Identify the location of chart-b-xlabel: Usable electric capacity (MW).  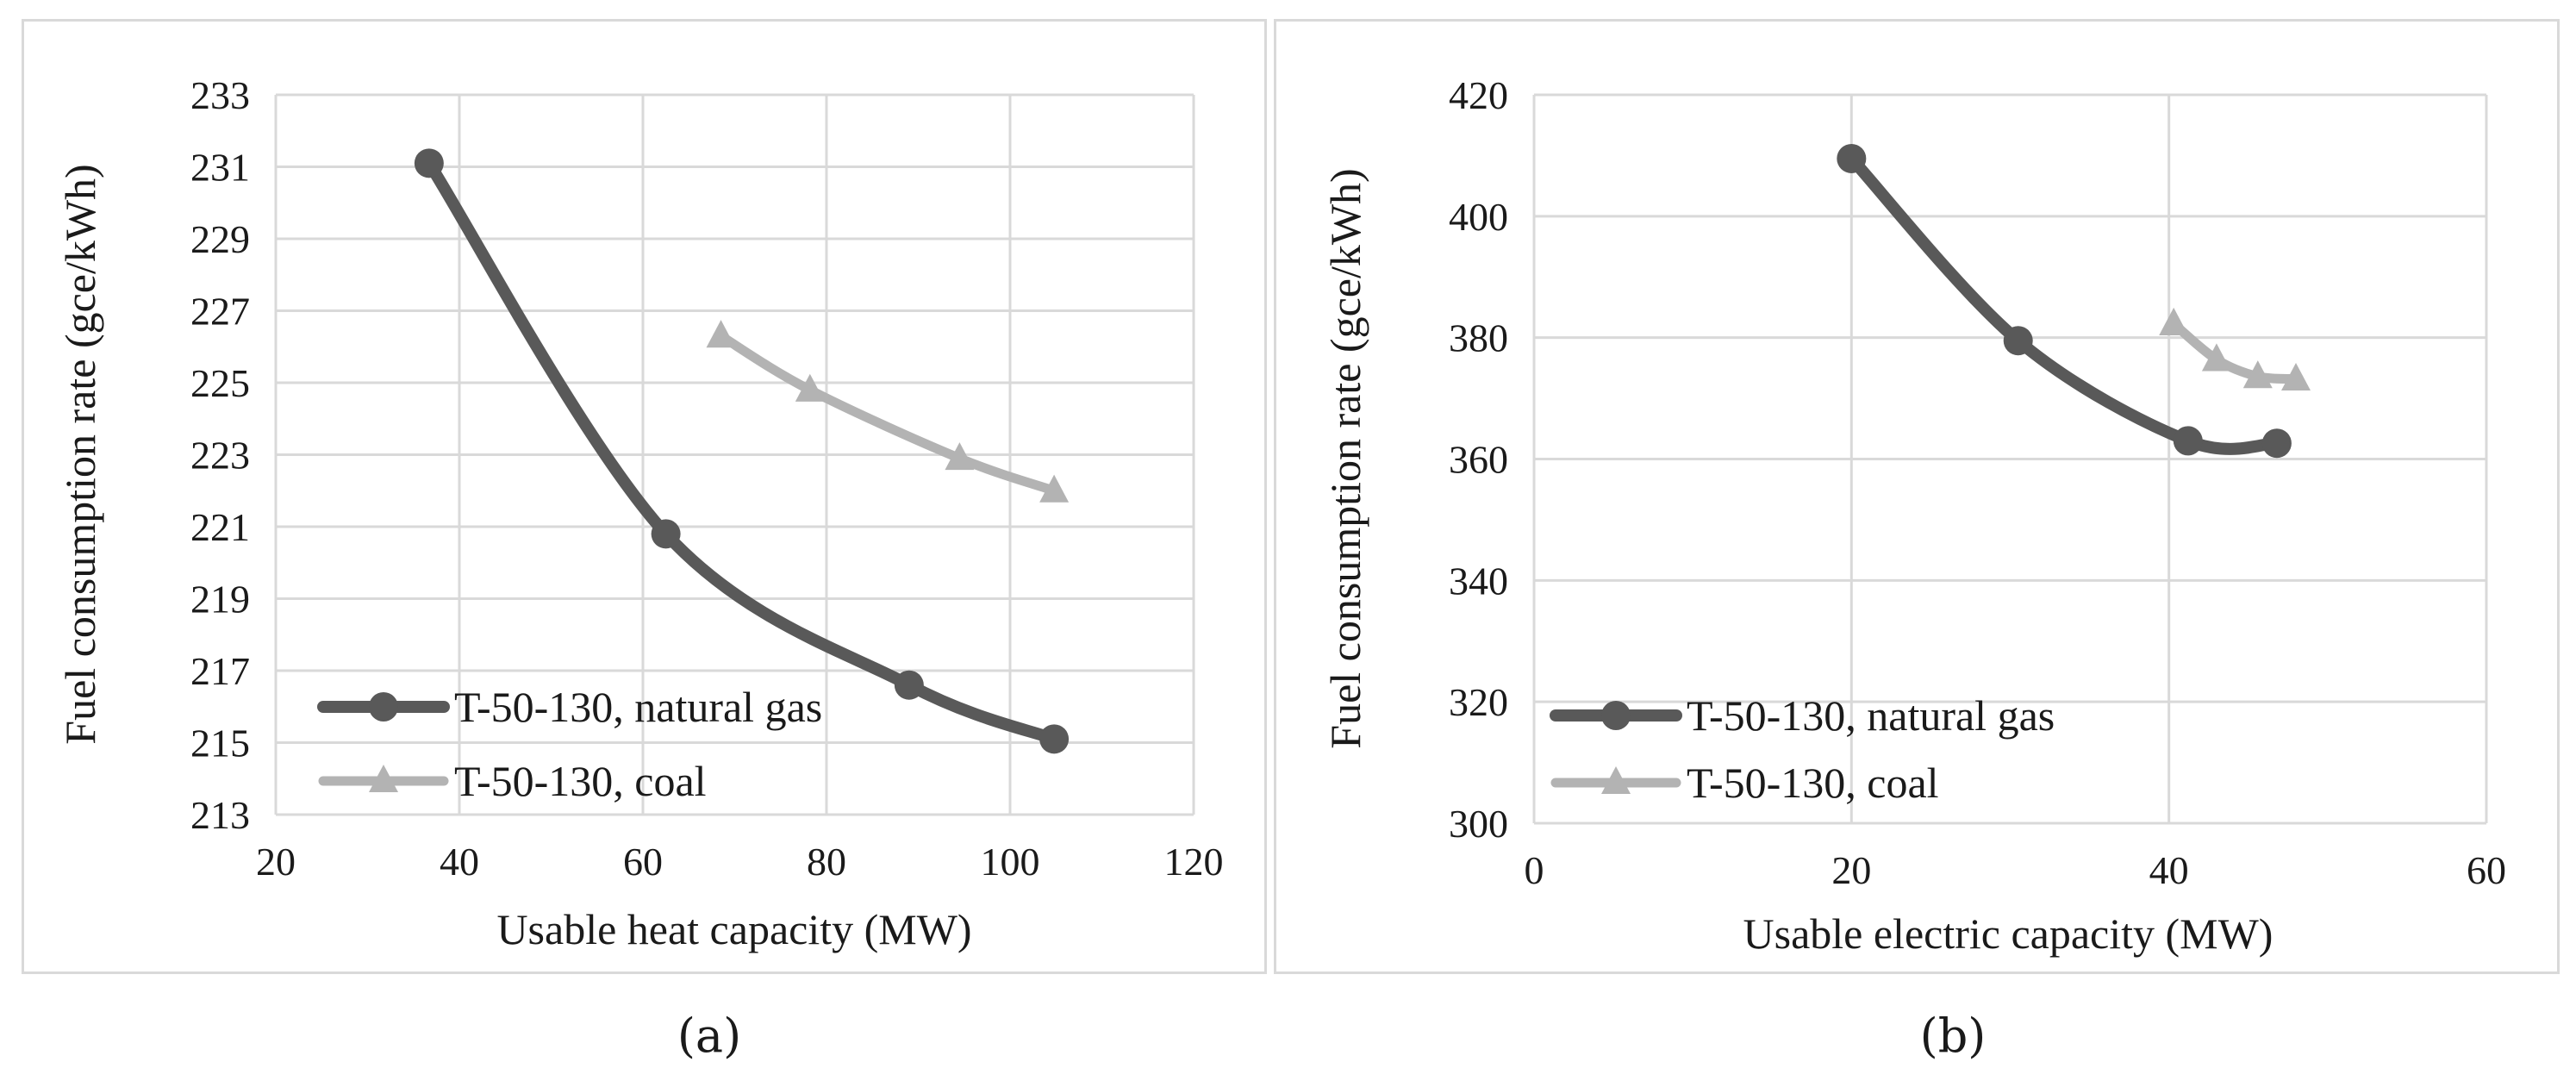
(2008, 933).